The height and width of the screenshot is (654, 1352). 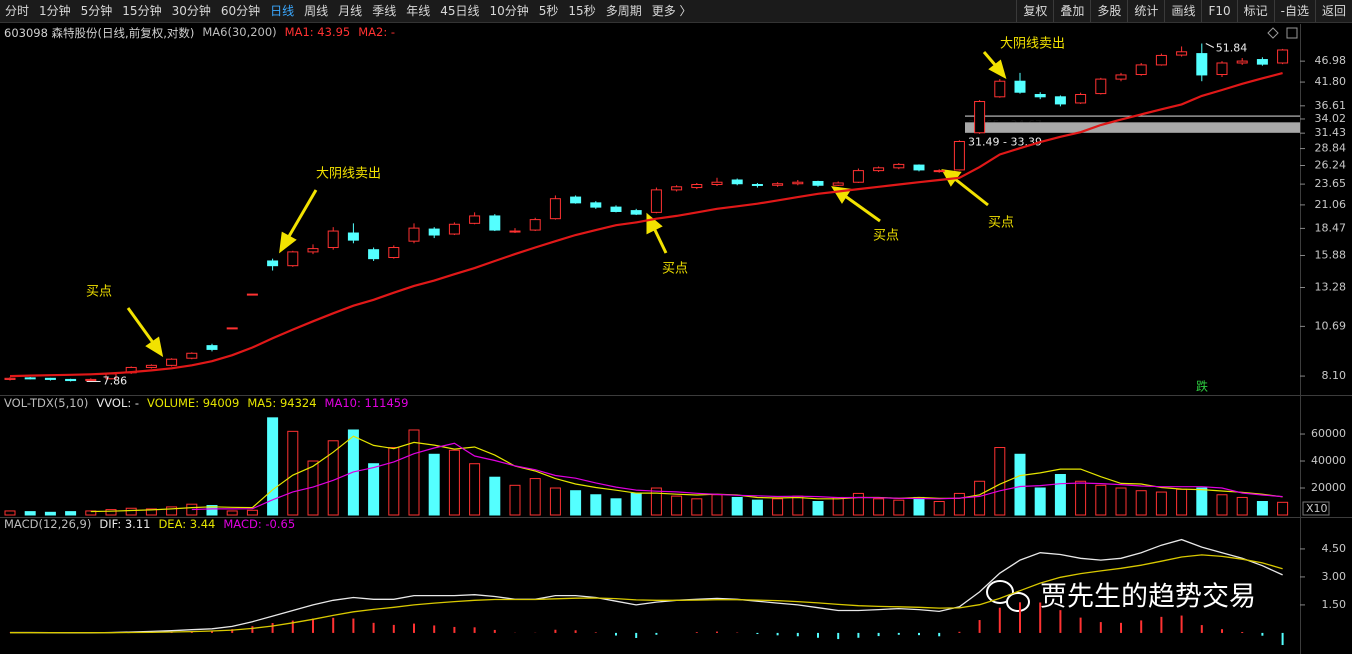 I want to click on period-tab: 年线, so click(x=418, y=11).